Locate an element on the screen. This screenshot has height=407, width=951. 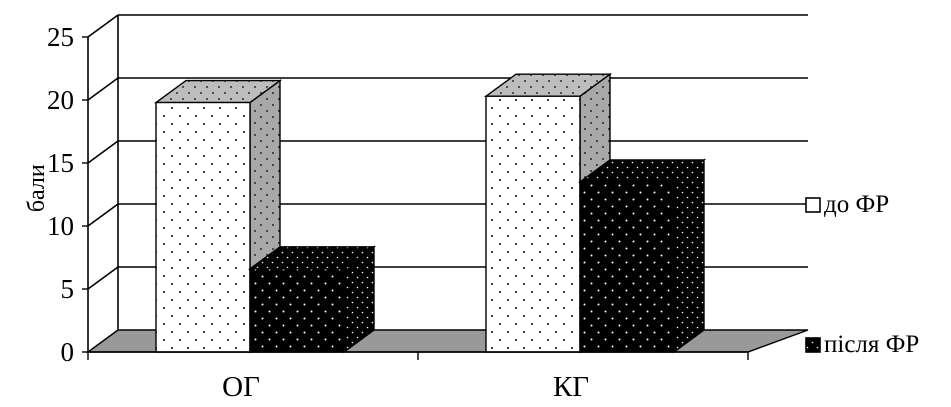
y-axis-title: бали is located at coordinates (37, 188).